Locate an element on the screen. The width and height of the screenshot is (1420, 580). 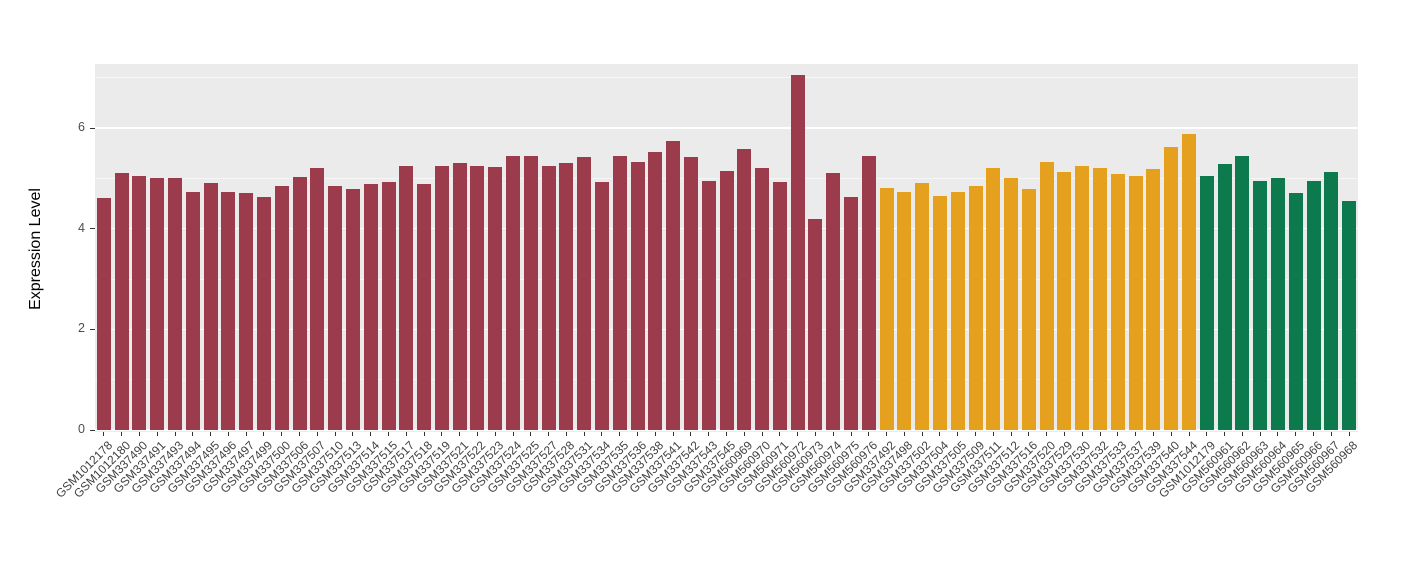
y-axis-tick-label: 6 is located at coordinates (81, 127).